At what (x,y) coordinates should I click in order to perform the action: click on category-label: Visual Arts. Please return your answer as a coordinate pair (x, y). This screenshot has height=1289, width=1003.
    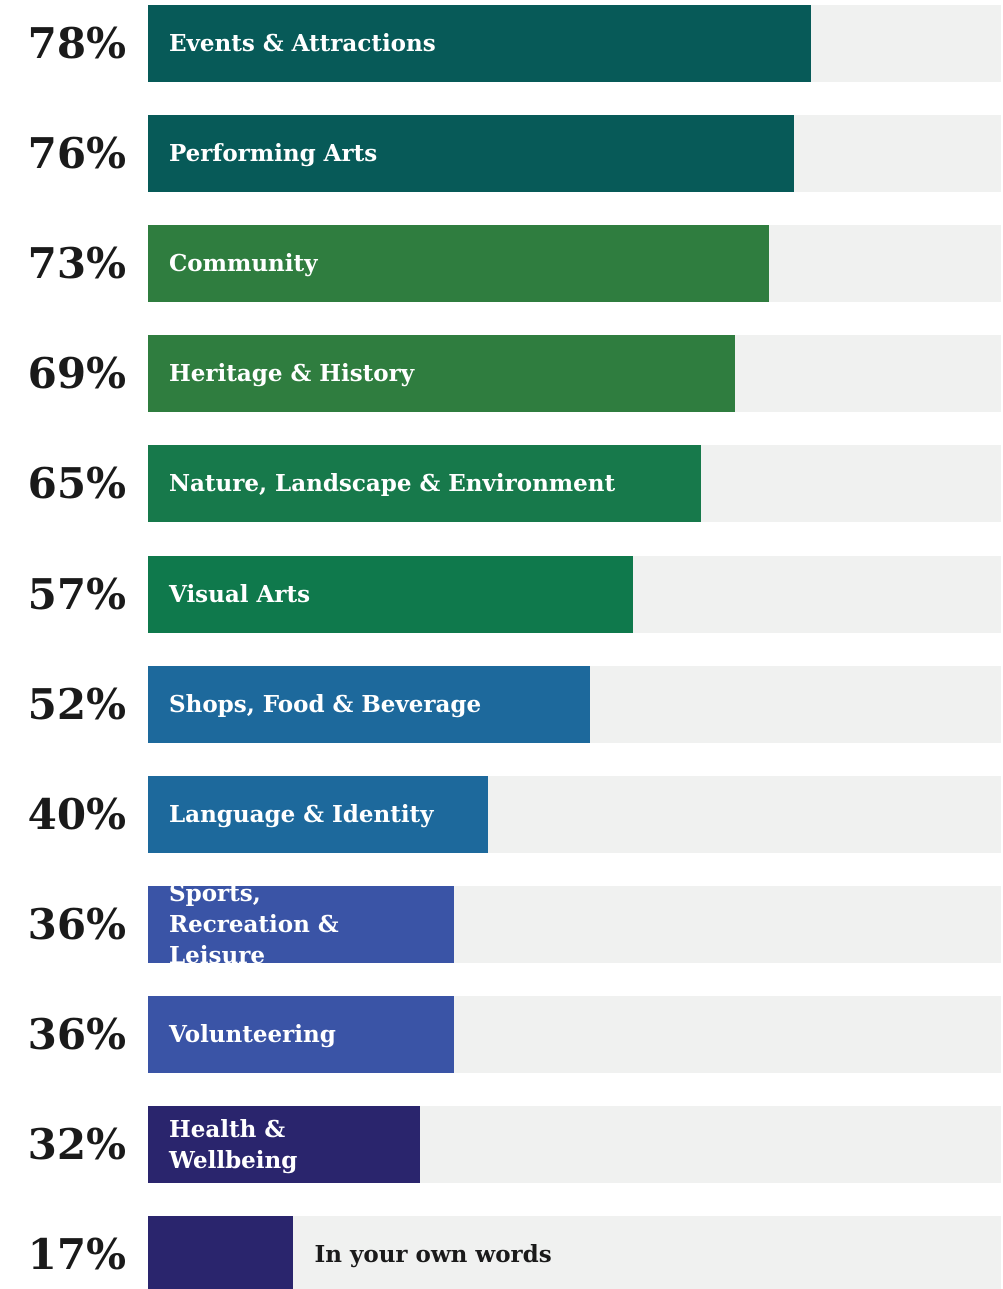
    Looking at the image, I should click on (240, 594).